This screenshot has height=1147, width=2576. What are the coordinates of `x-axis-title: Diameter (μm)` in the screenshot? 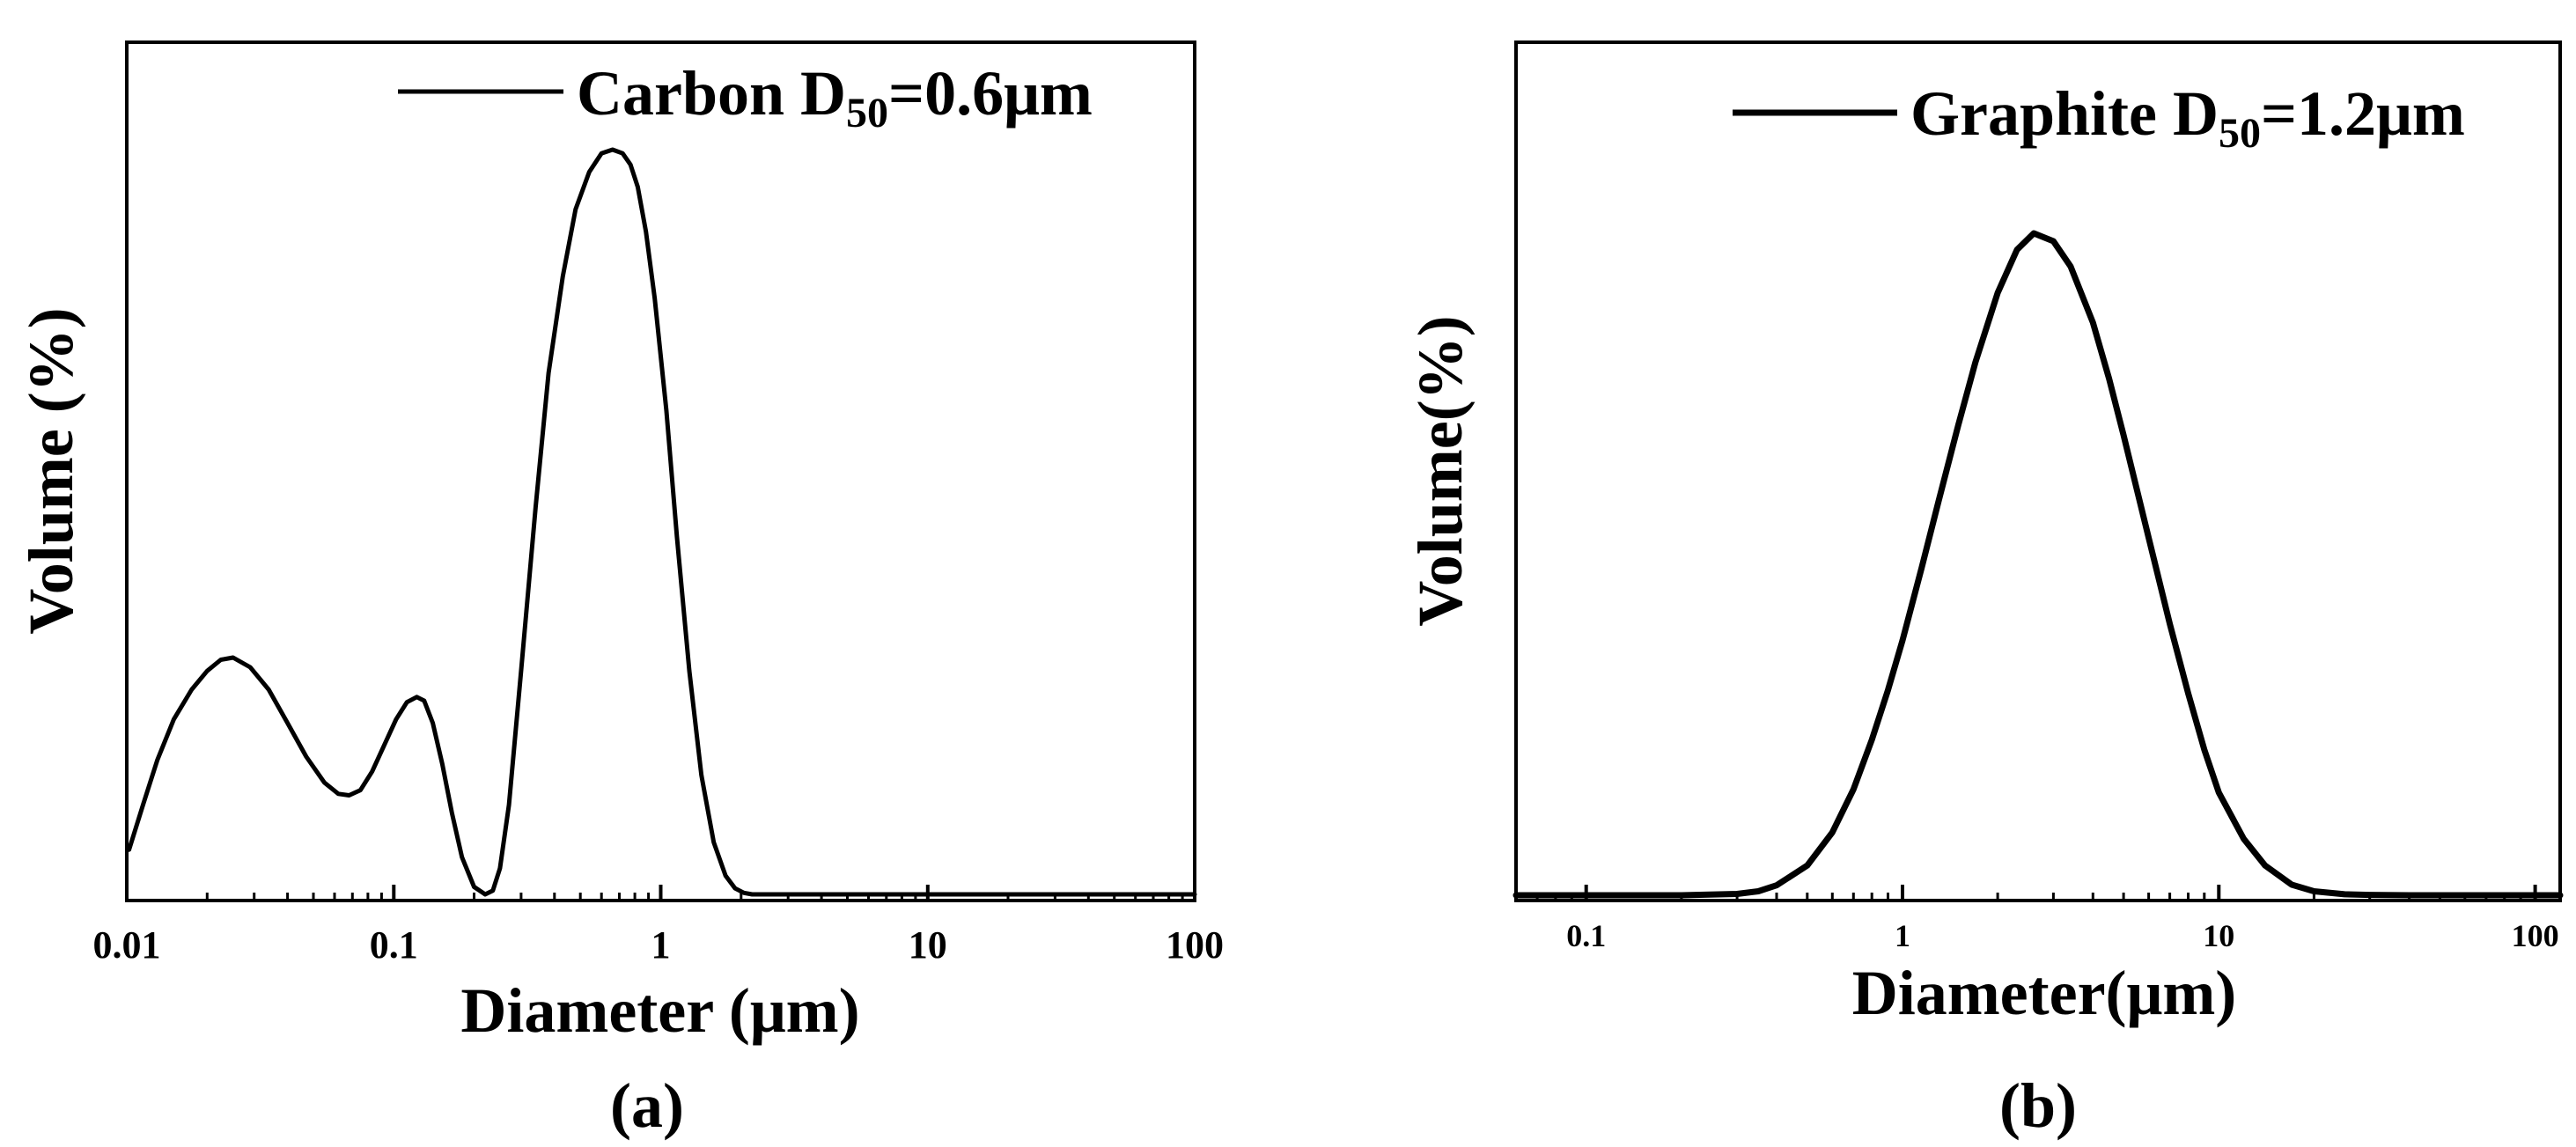 It's located at (660, 1010).